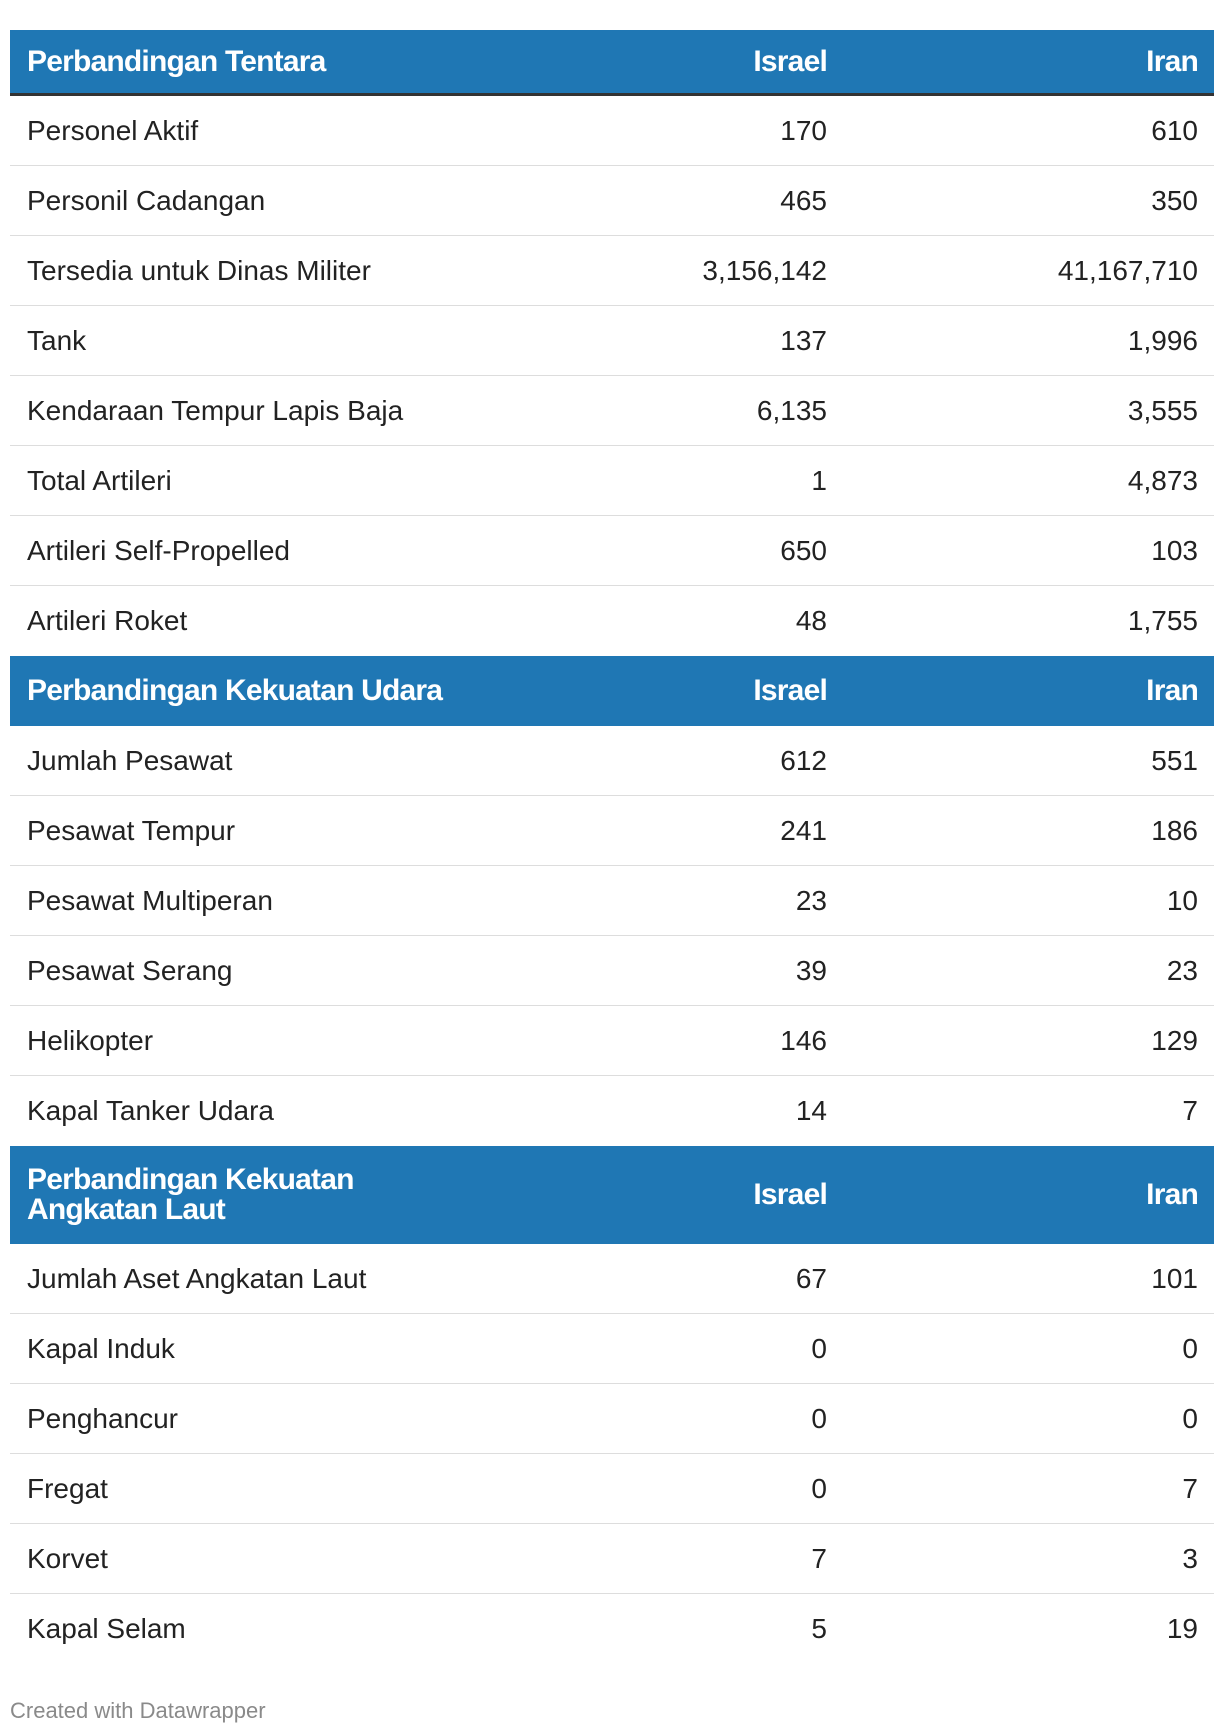  What do you see at coordinates (811, 900) in the screenshot?
I see `cell-israel: 23` at bounding box center [811, 900].